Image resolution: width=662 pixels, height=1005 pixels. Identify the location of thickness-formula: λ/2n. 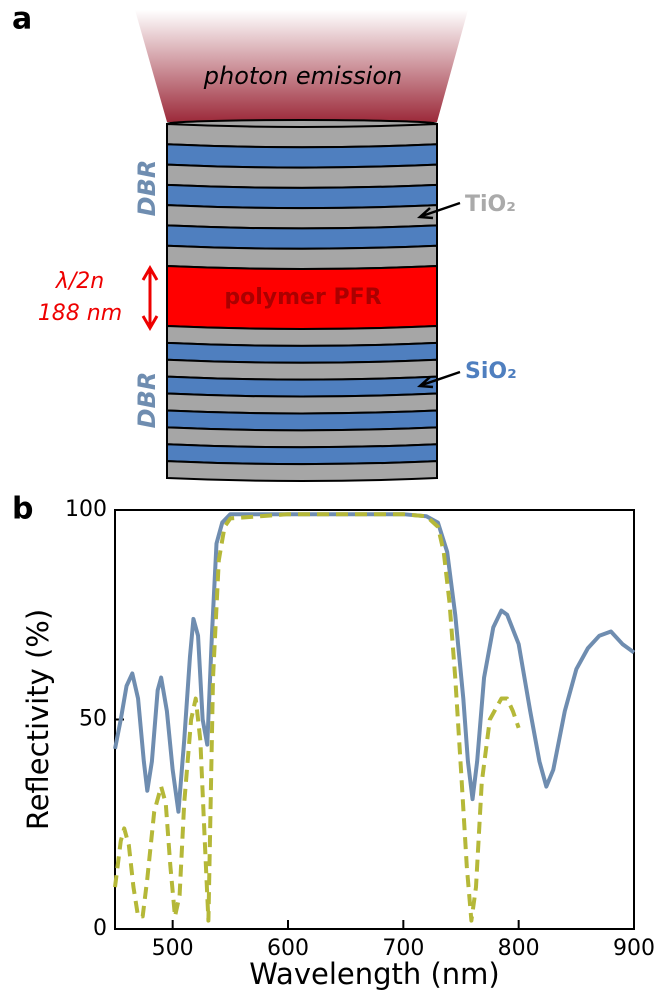
(79, 281).